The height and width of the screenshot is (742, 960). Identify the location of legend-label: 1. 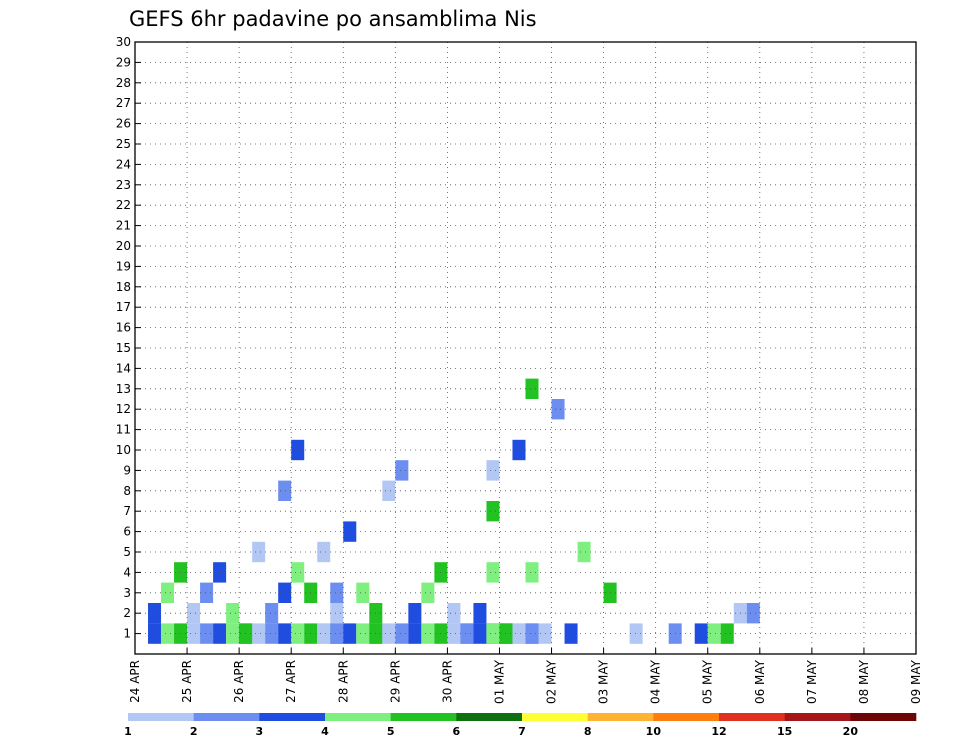
(128, 731).